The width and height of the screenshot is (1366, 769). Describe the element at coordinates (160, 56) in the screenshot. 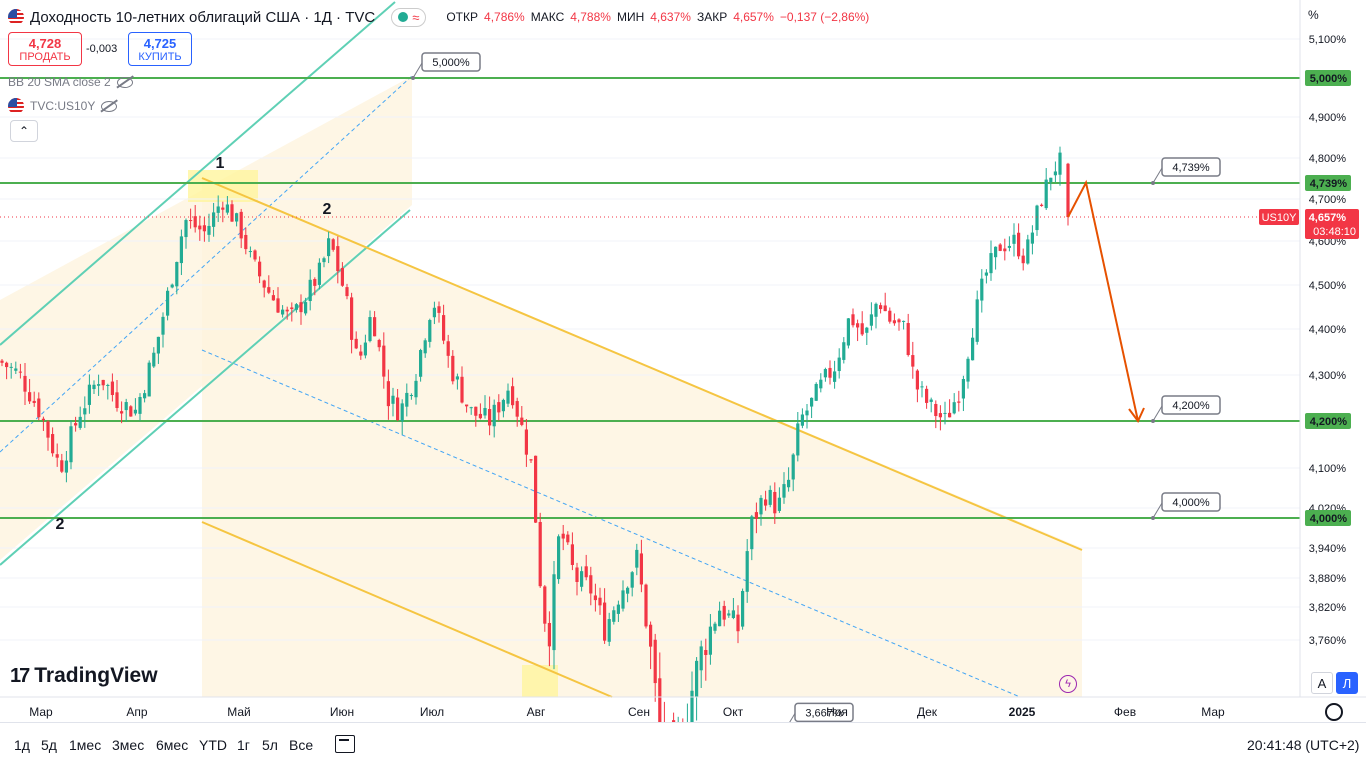

I see `buy-label: КУПИТЬ` at that location.